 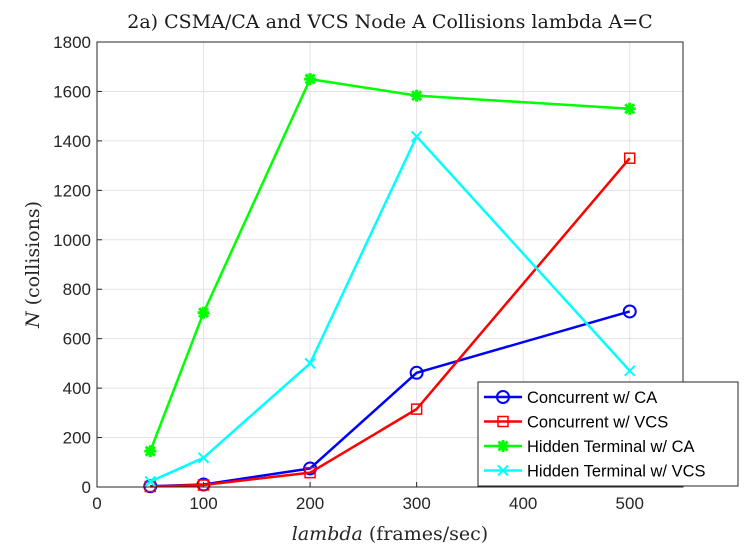 I want to click on x-axis-label-italic: lambda, so click(x=327, y=534).